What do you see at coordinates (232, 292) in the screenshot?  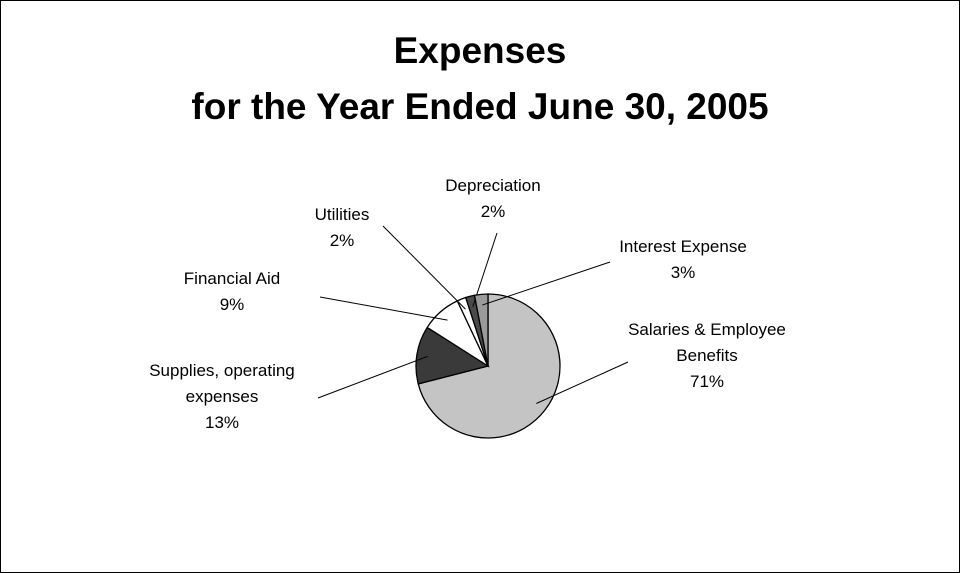 I see `slice-label: Financial Aid 9%` at bounding box center [232, 292].